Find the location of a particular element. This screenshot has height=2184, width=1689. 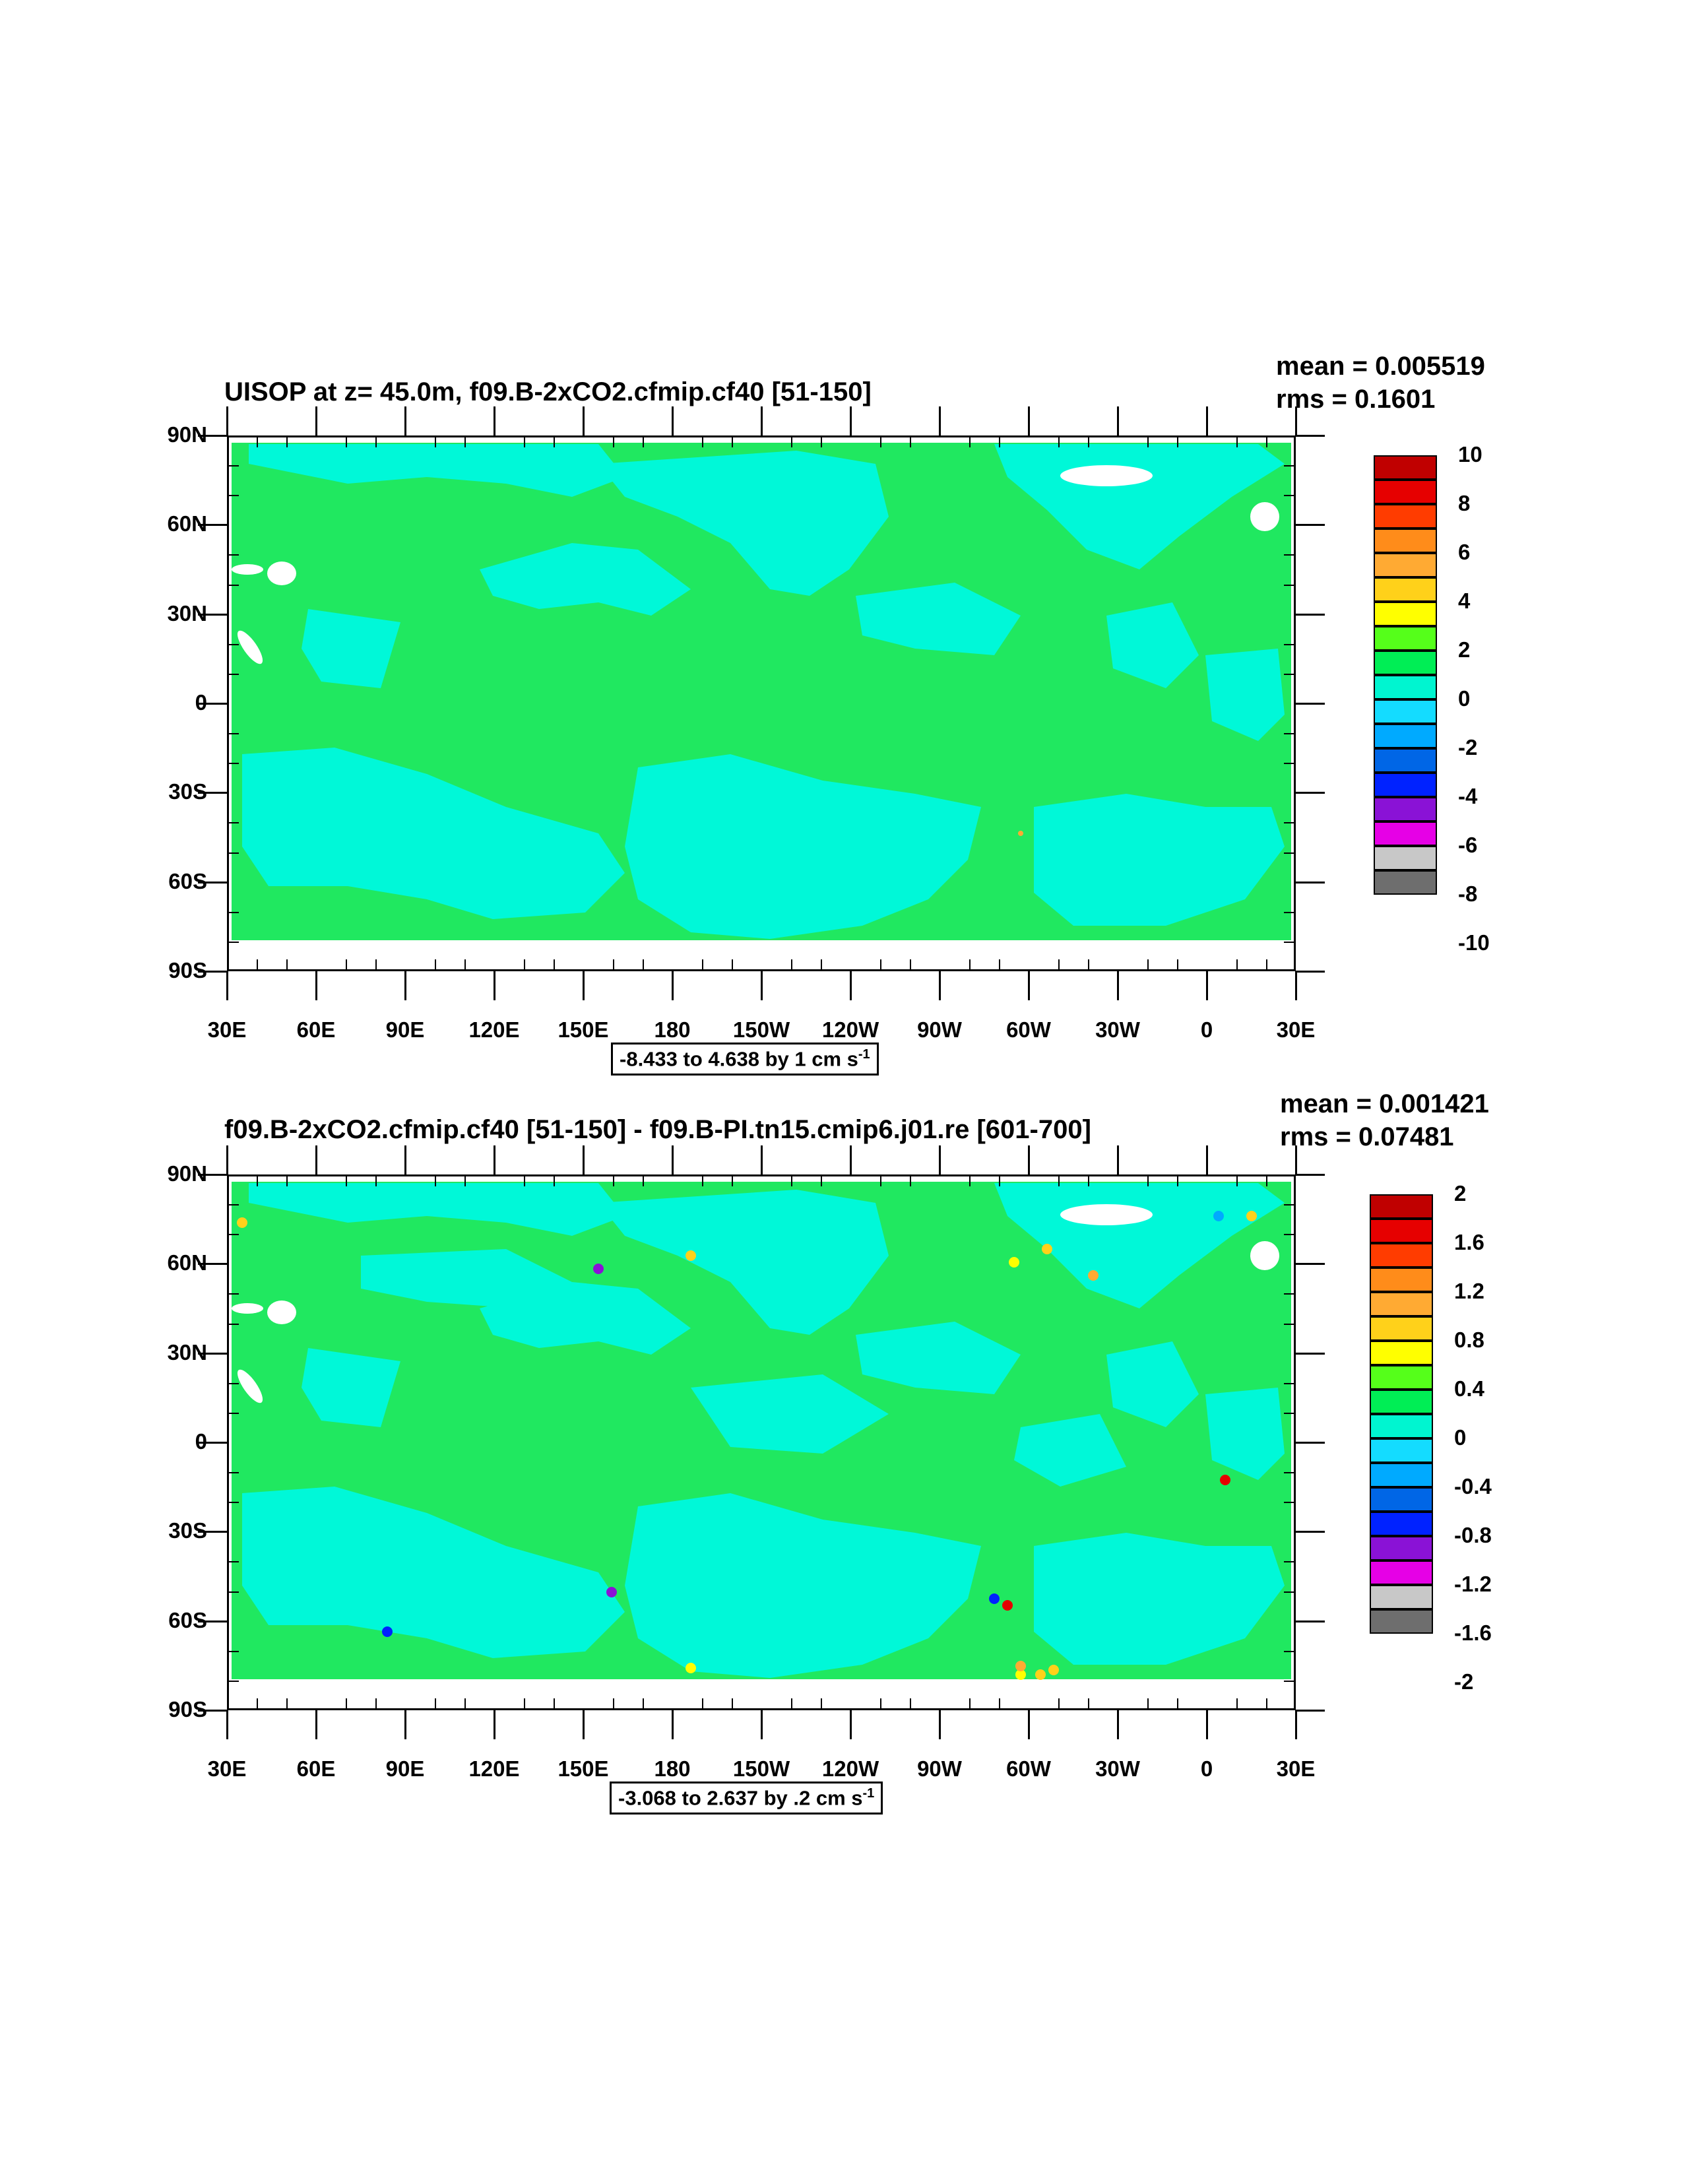

colorbar-label: 2 is located at coordinates (1464, 649).